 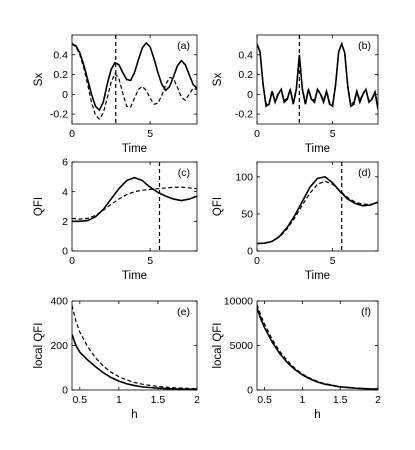 What do you see at coordinates (184, 173) in the screenshot?
I see `panel-label: (c)` at bounding box center [184, 173].